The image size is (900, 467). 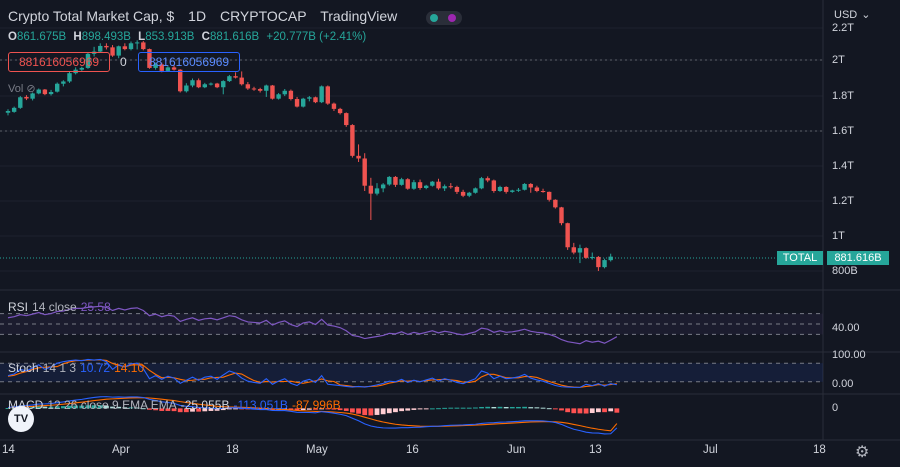 I want to click on stoch-k-value: 10.72, so click(x=95, y=368).